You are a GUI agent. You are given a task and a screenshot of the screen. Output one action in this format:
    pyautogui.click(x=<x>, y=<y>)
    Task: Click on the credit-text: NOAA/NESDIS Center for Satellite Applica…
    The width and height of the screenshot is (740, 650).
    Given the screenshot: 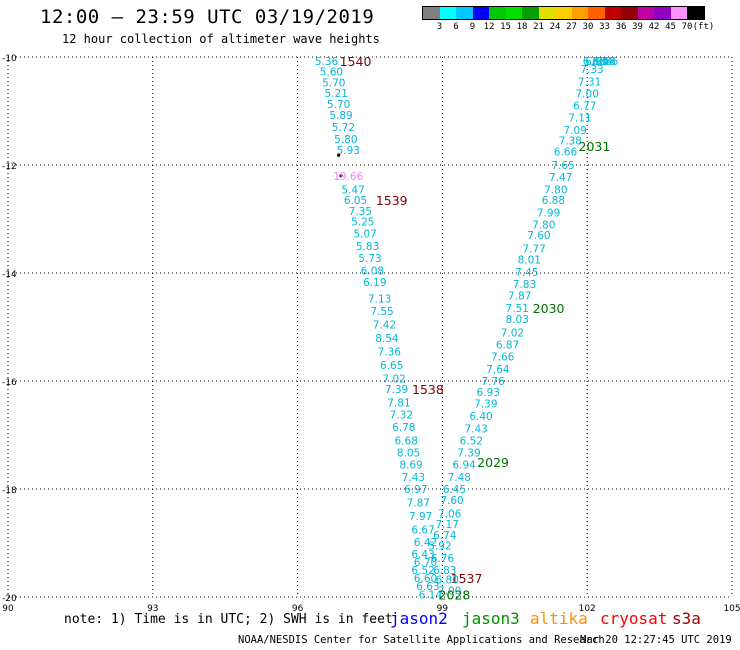 What is the action you would take?
    pyautogui.click(x=421, y=640)
    